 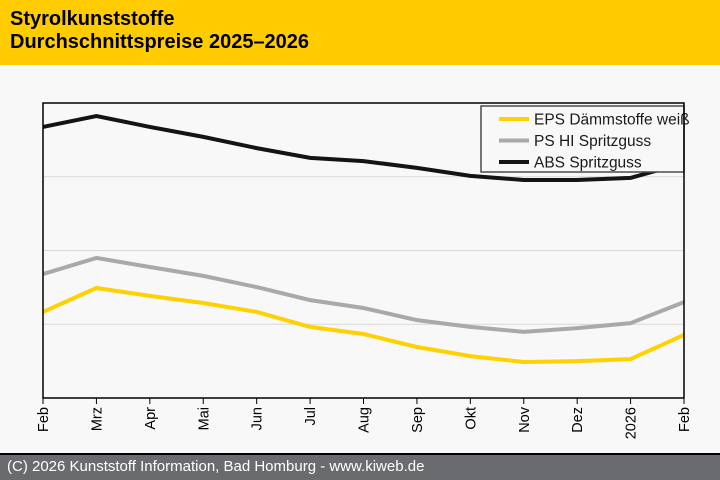 I want to click on chart-title-line-1: Styrolkunststoffe, so click(x=92, y=19).